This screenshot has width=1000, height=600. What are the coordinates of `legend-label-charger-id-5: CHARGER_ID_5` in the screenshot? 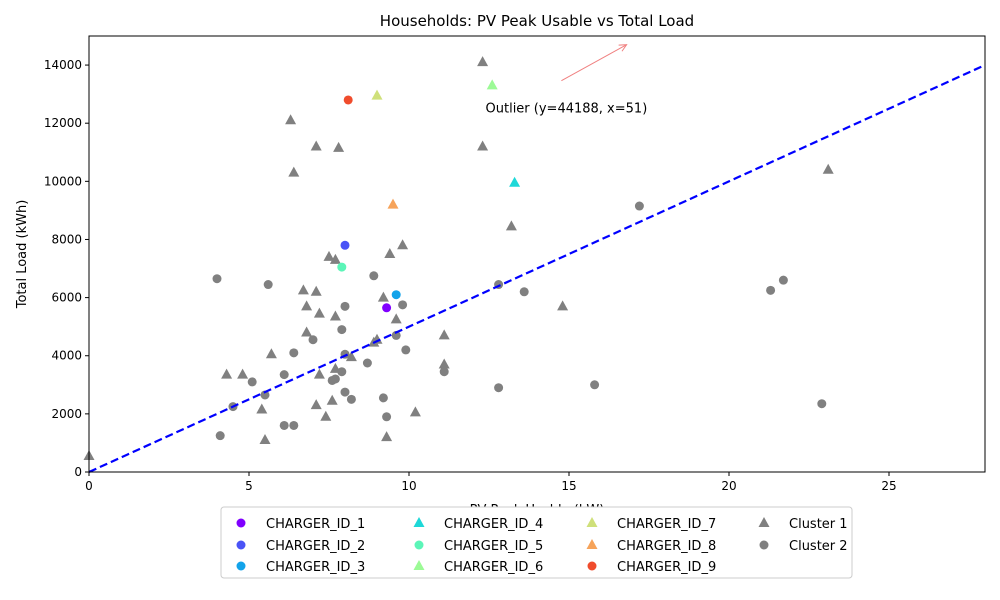 It's located at (493, 546).